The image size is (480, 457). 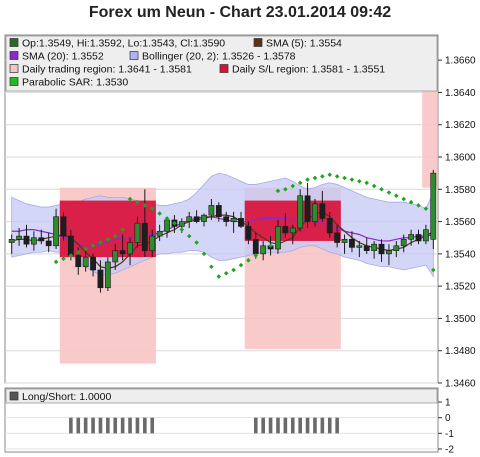 What do you see at coordinates (460, 254) in the screenshot?
I see `y-tick-label: 1.3540` at bounding box center [460, 254].